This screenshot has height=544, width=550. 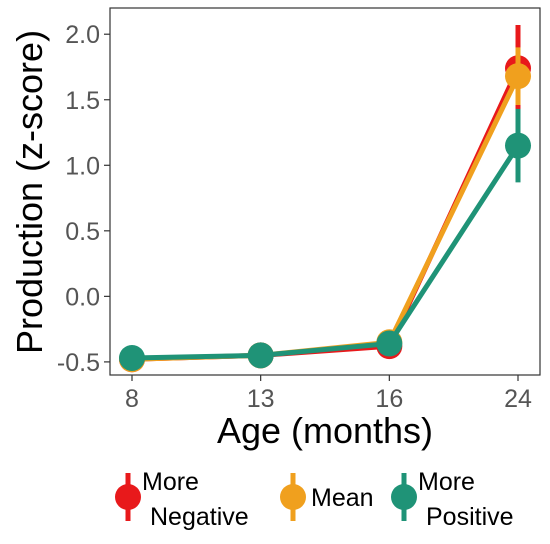 I want to click on data-point-mean, so click(x=518, y=76).